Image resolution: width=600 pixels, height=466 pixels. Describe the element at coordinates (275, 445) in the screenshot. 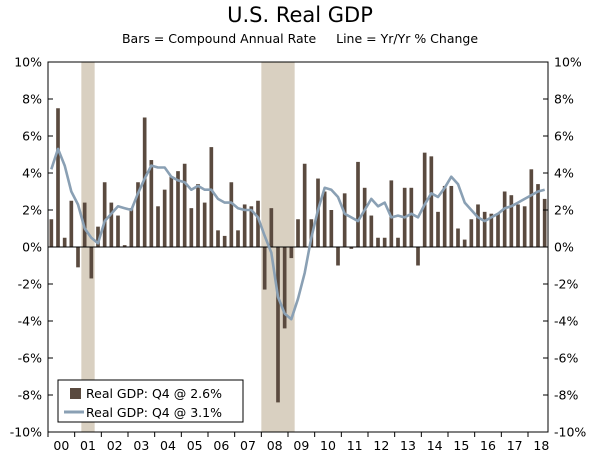

I see `x-tick-label: 08` at that location.